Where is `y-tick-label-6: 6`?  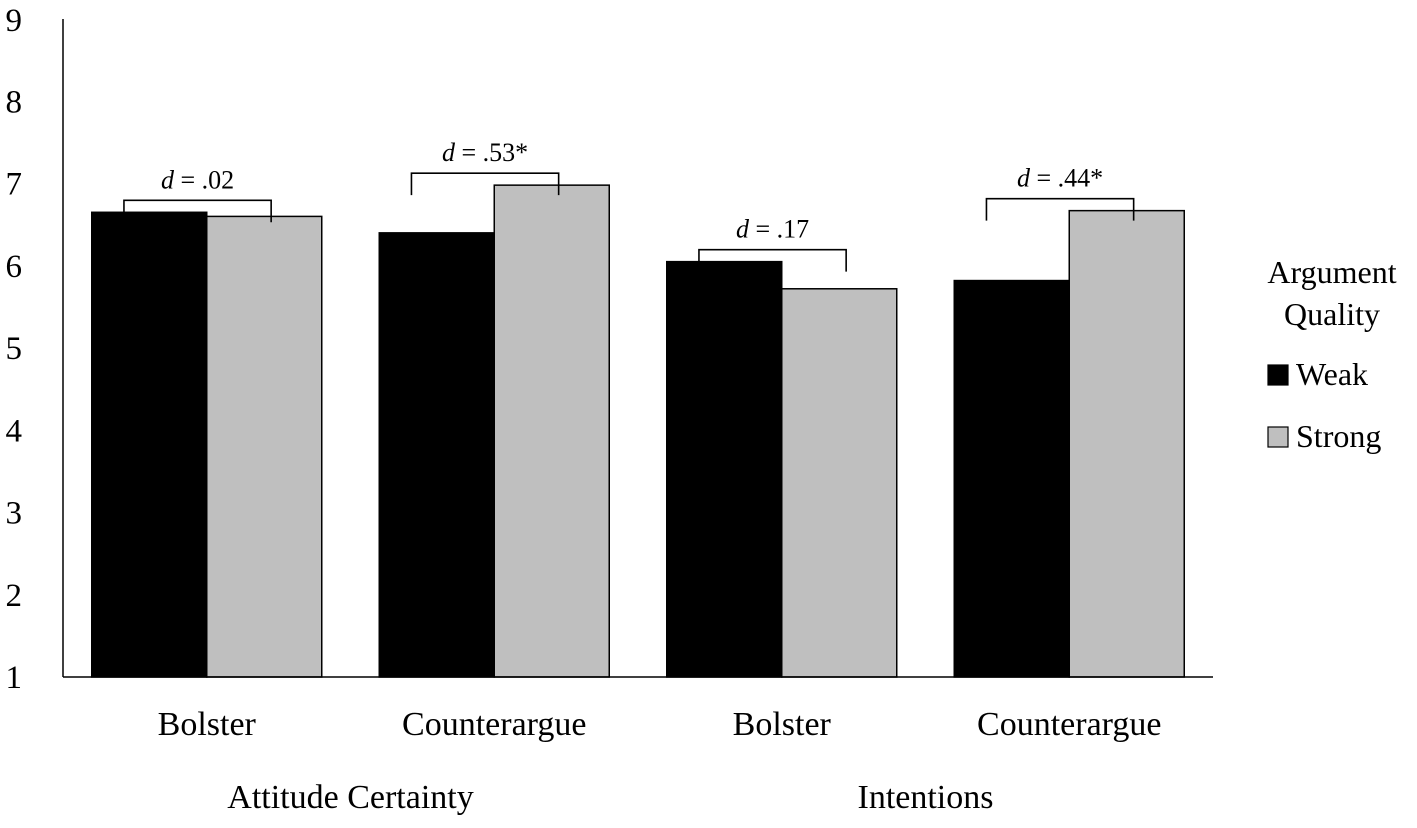
y-tick-label-6: 6 is located at coordinates (14, 267).